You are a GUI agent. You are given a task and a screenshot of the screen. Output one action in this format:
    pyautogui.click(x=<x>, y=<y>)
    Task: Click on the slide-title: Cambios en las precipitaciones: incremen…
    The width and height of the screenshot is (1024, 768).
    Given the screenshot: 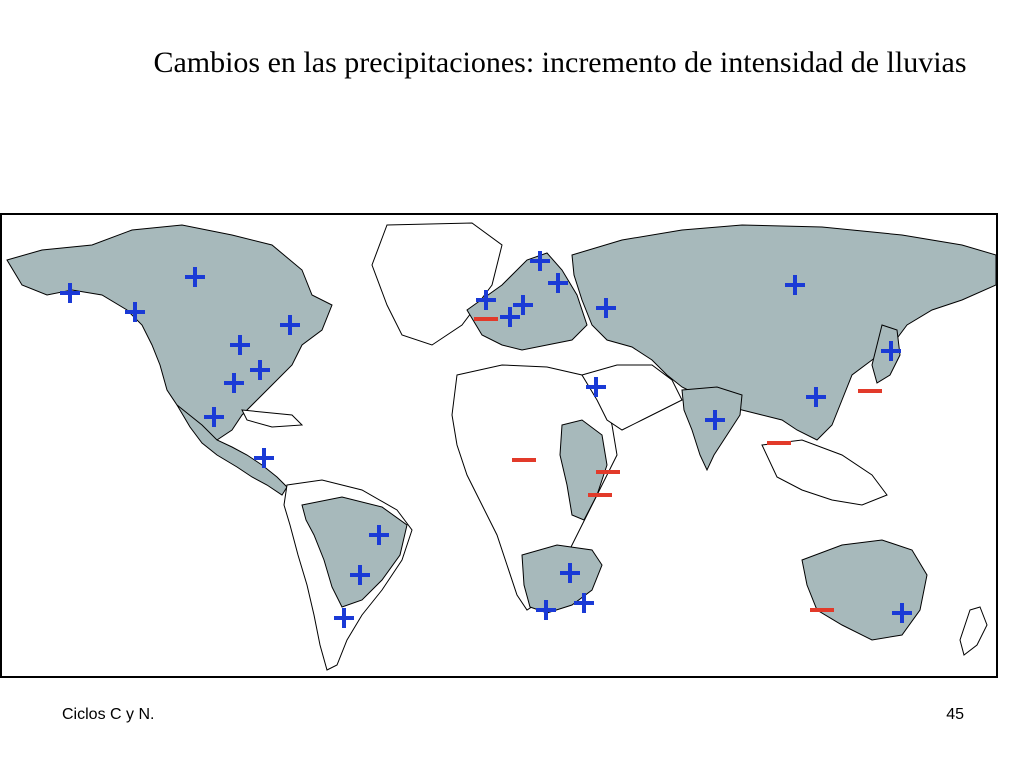 What is the action you would take?
    pyautogui.click(x=560, y=62)
    